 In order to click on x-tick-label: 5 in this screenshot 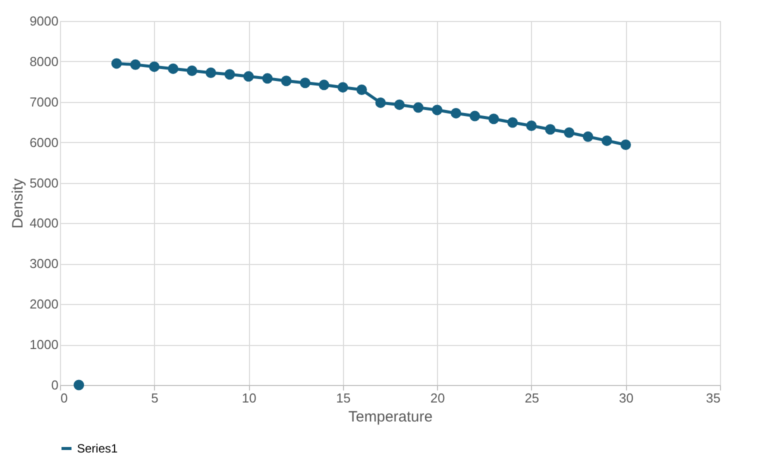, I will do `click(154, 398)`.